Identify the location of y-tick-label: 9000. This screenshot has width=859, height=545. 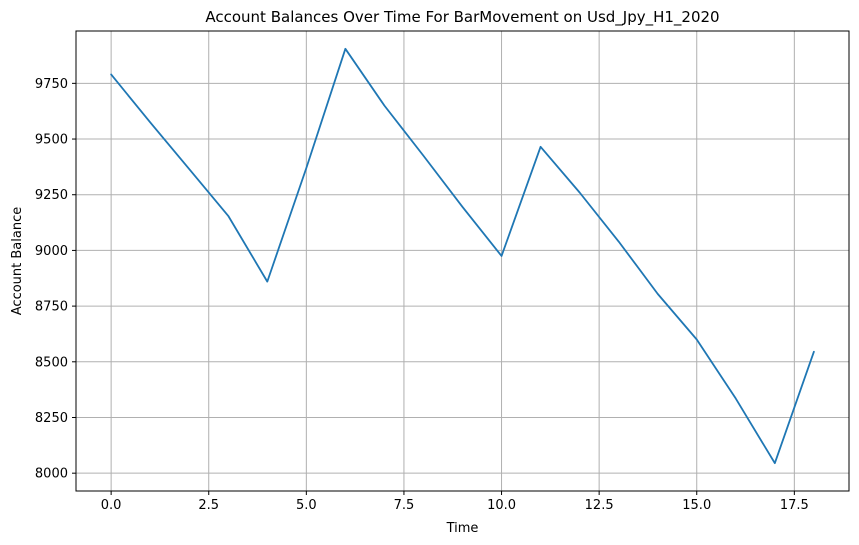
(51, 251).